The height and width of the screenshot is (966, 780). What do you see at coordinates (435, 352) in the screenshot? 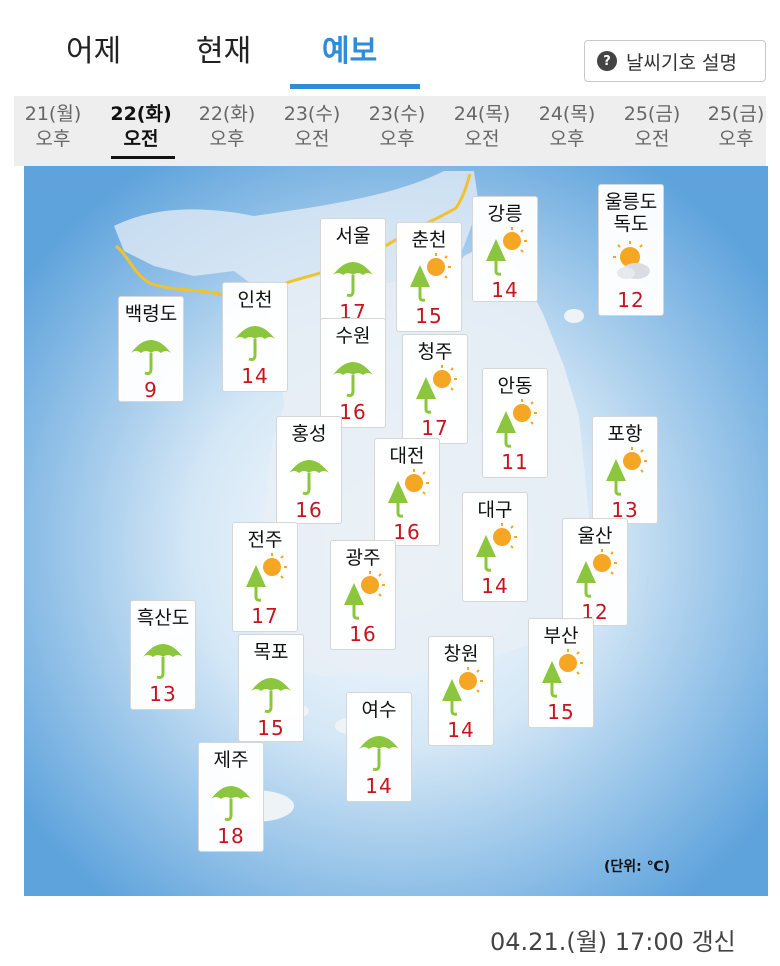
I see `city-name: 청주` at bounding box center [435, 352].